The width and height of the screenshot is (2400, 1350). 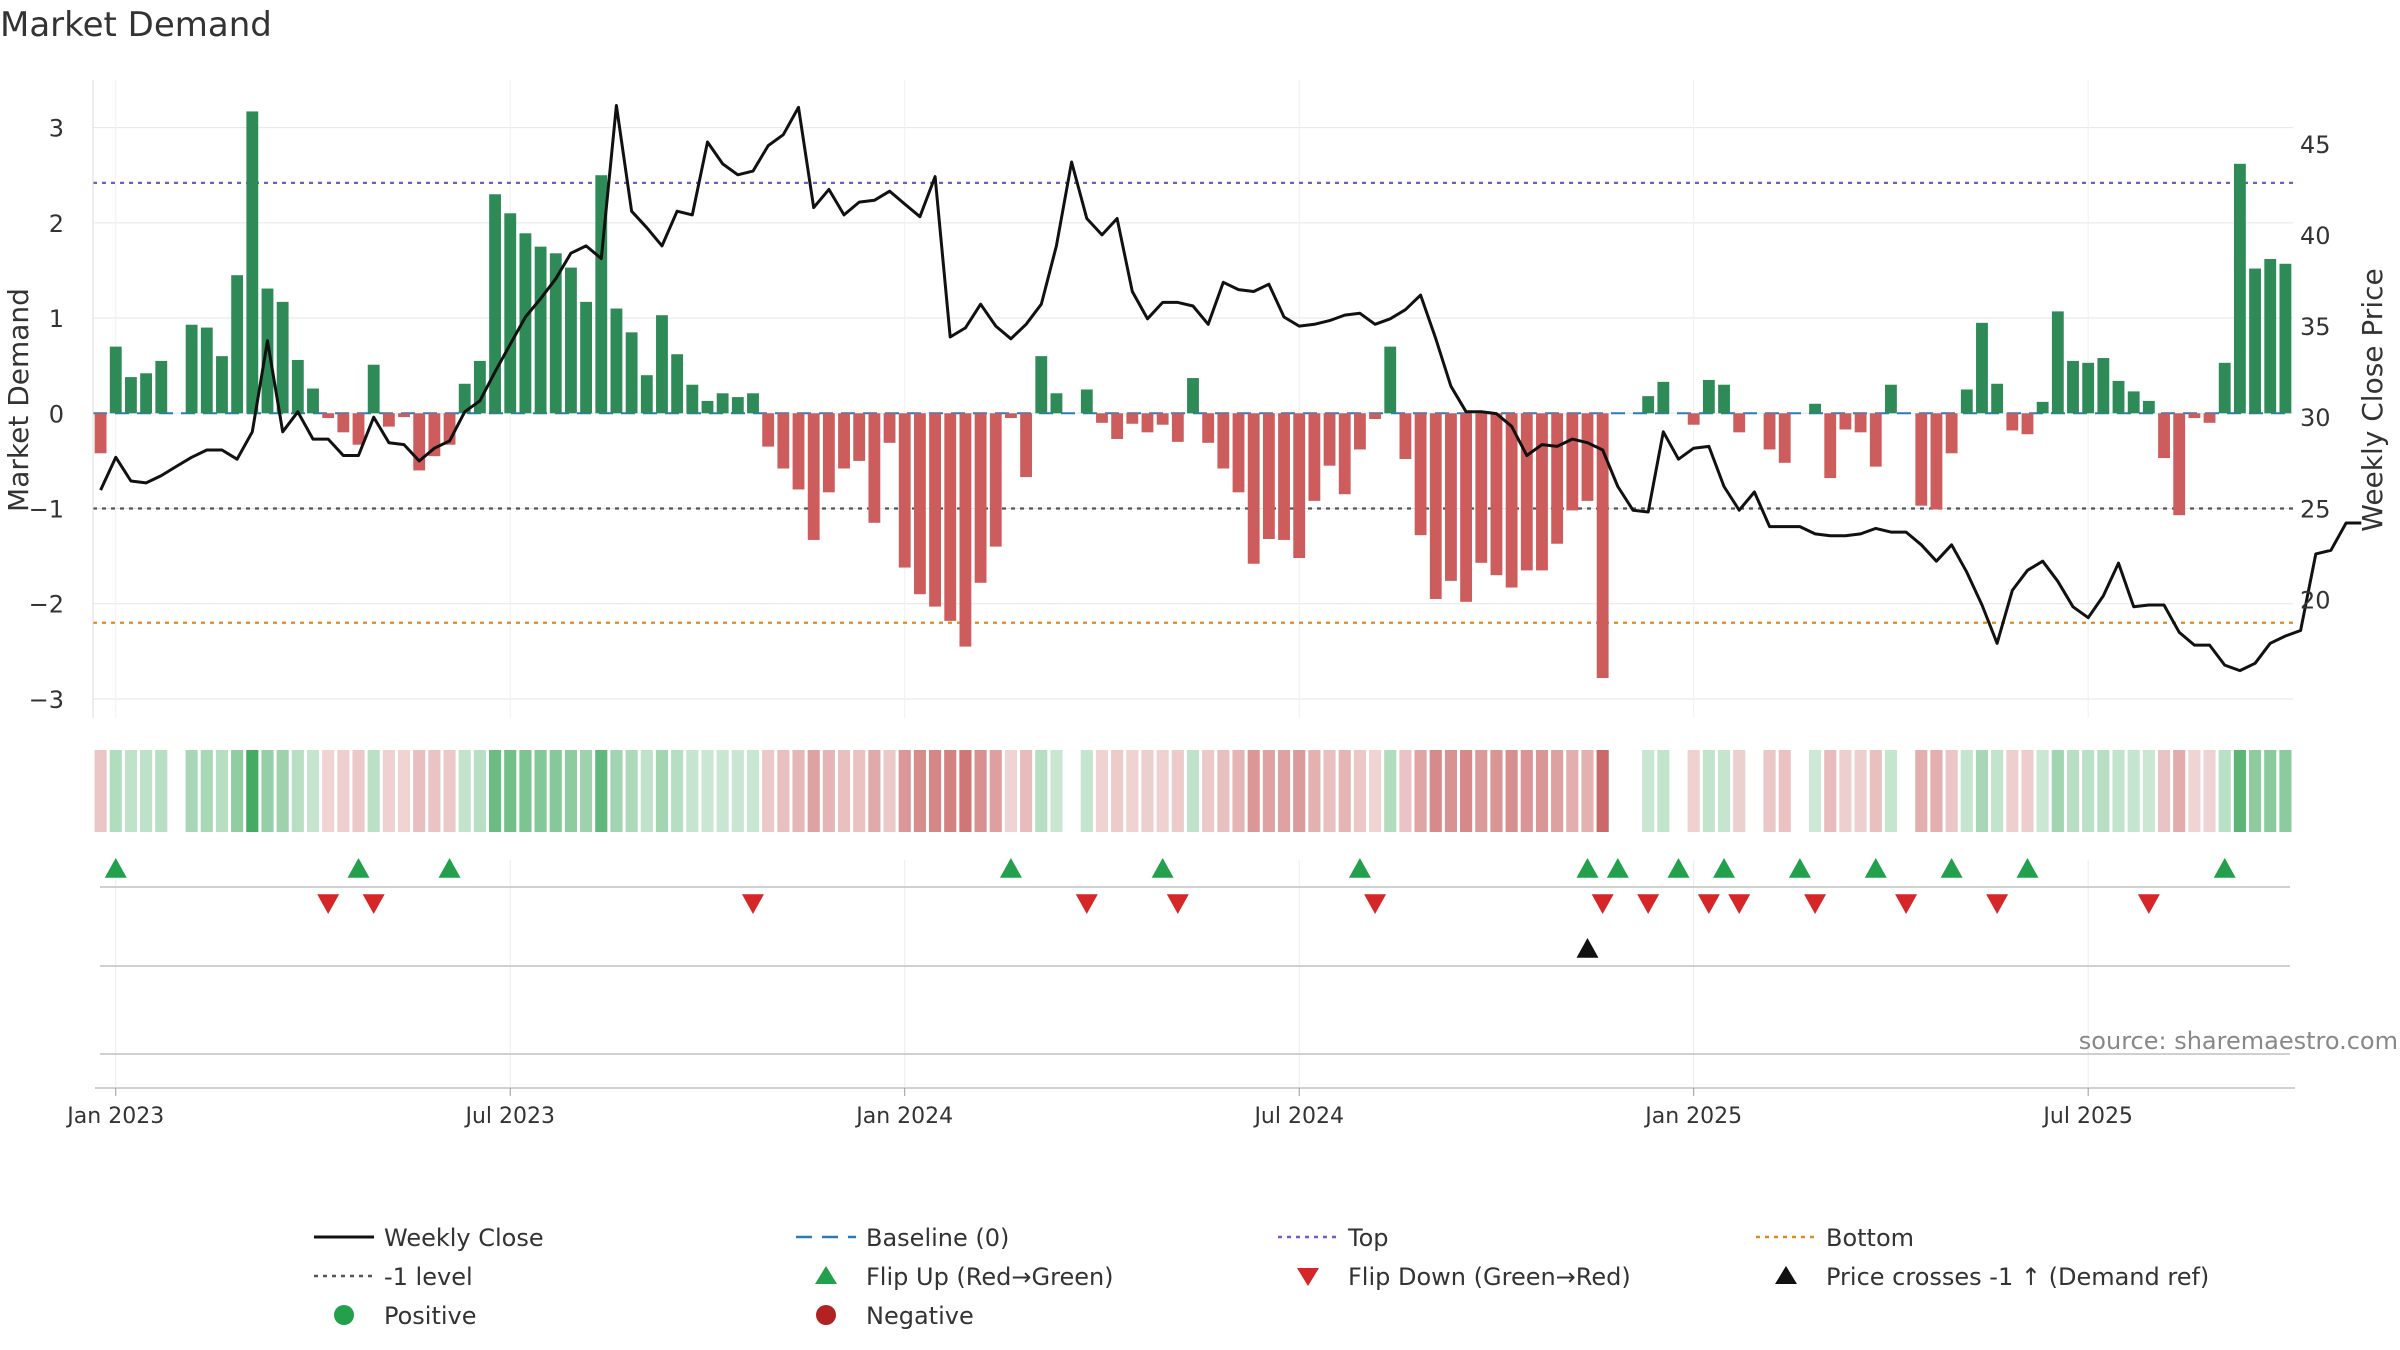 I want to click on chart-title: Market Demand, so click(x=136, y=25).